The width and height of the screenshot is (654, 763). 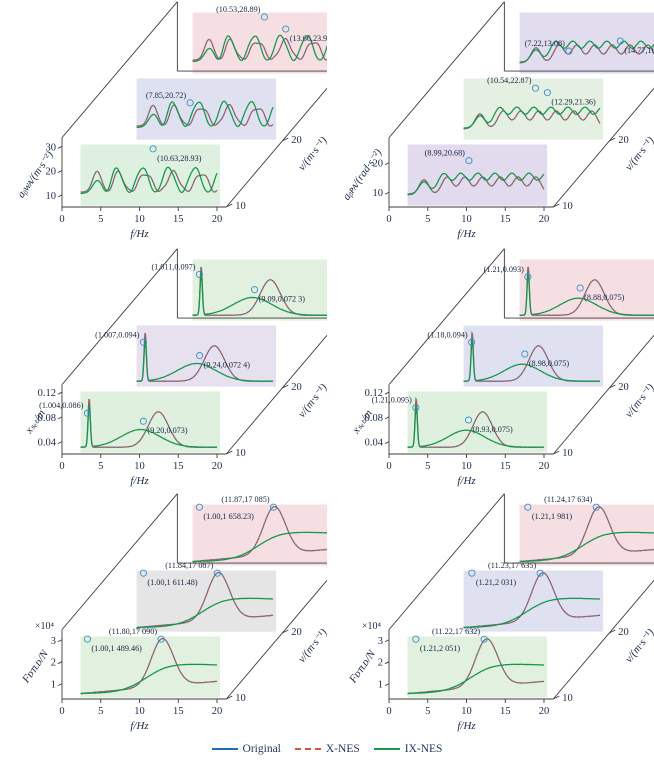 I want to click on y-tick-label: 10, so click(x=51, y=196).